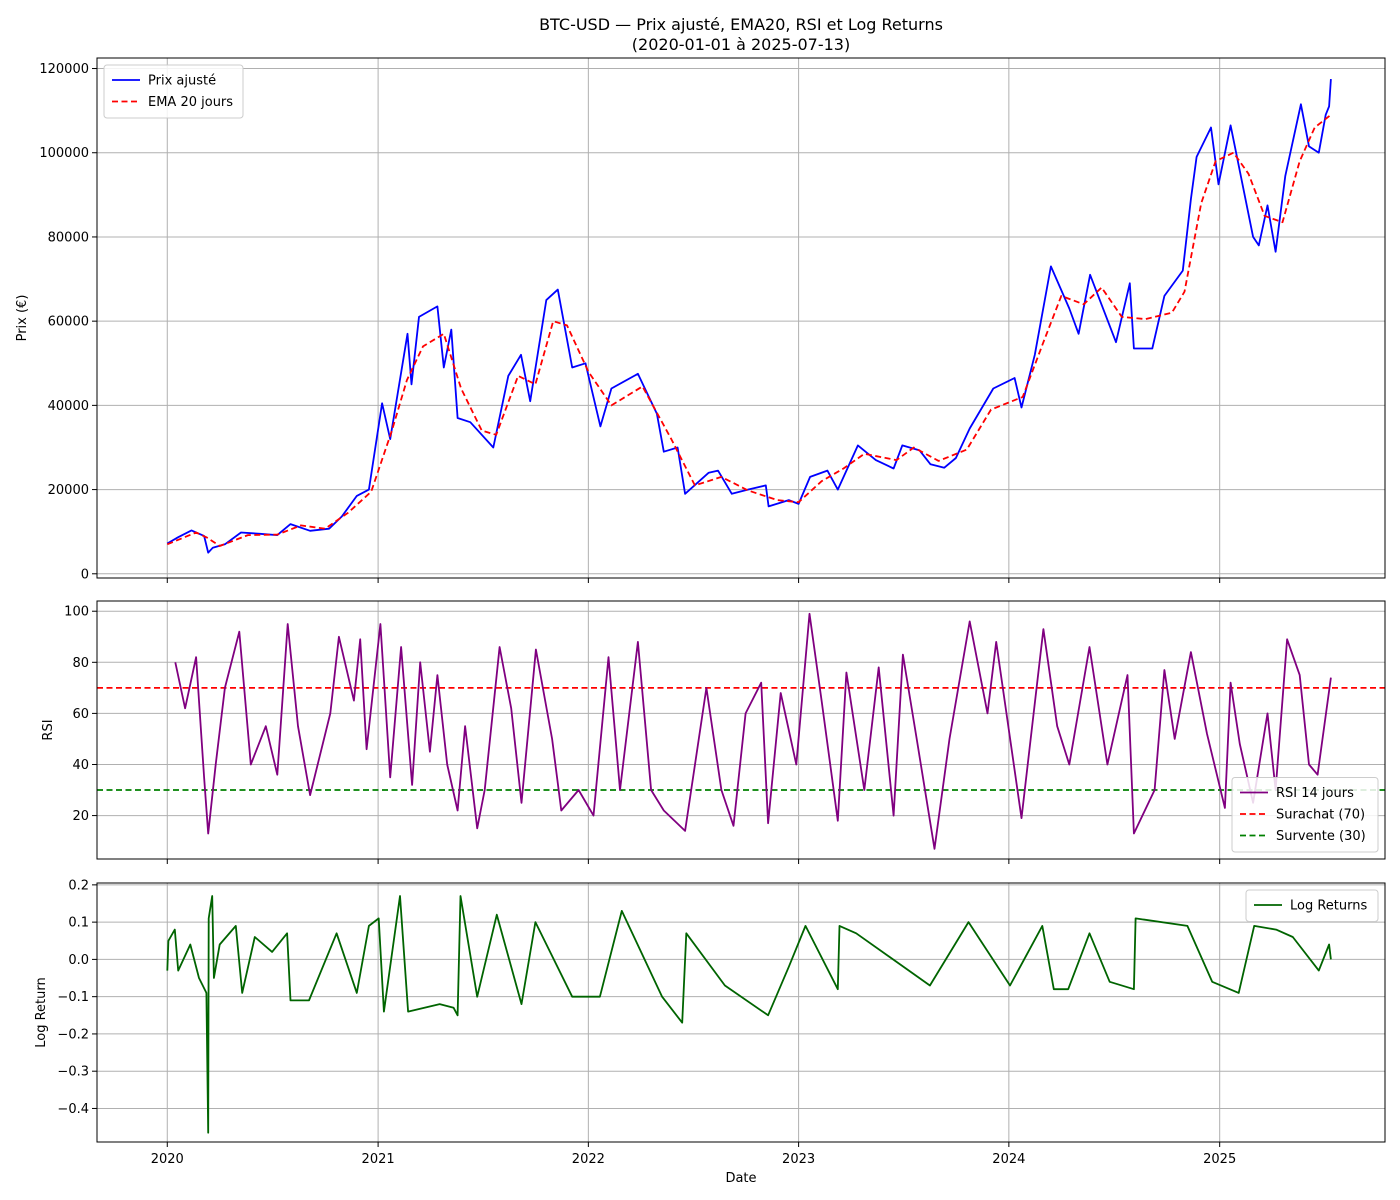  What do you see at coordinates (1315, 793) in the screenshot?
I see `legend-label: RSI 14 jours` at bounding box center [1315, 793].